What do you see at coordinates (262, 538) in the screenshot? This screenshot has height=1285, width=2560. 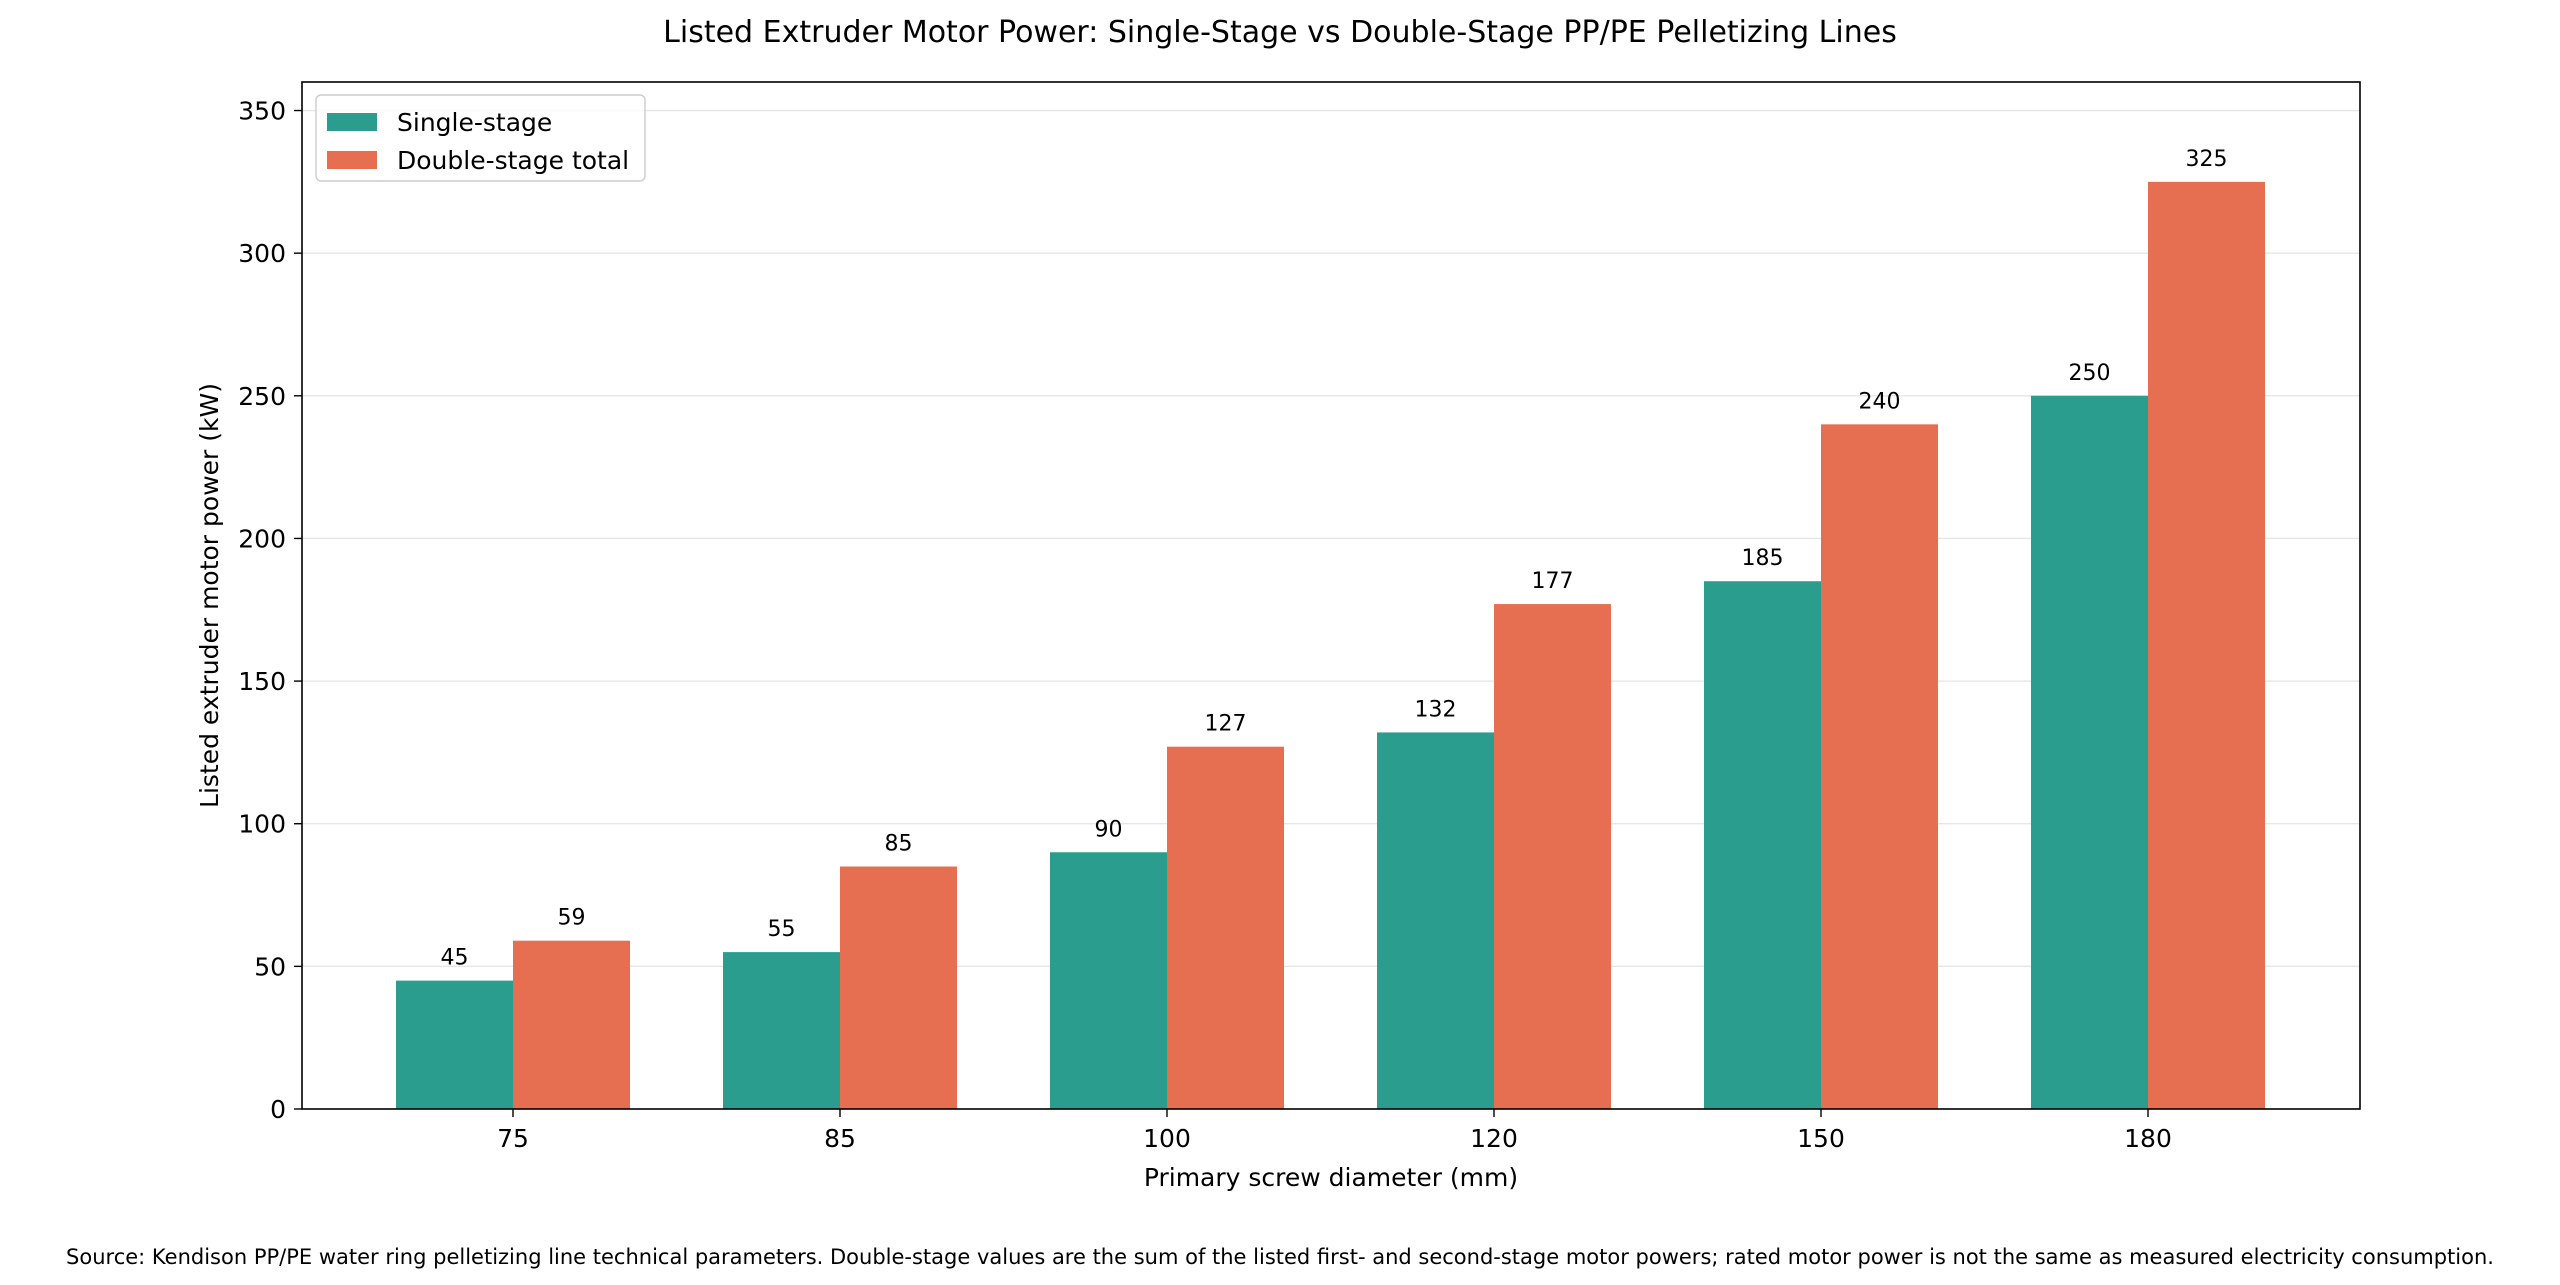 I see `y-tick-label: 200` at bounding box center [262, 538].